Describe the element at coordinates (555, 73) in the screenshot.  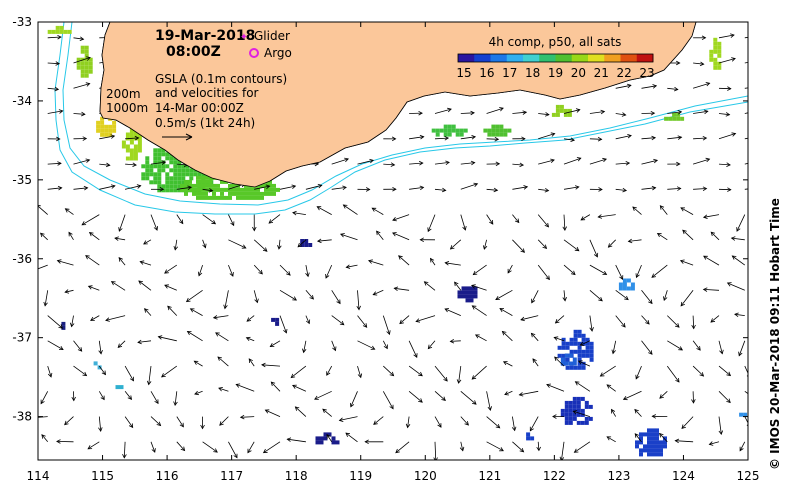
I see `colorbar-tick-labels: 15 16 17 18 19 20 21 22 23` at that location.